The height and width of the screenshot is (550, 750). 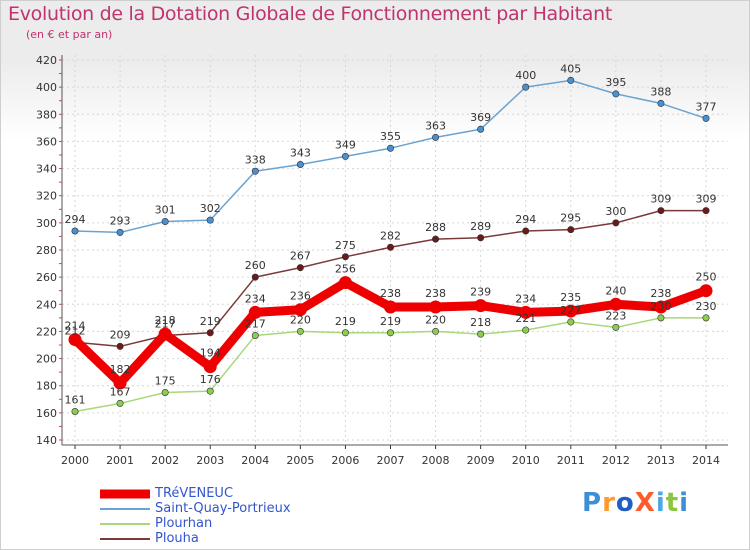 I want to click on data-label-saint-quay-portrieux: 395, so click(x=615, y=82).